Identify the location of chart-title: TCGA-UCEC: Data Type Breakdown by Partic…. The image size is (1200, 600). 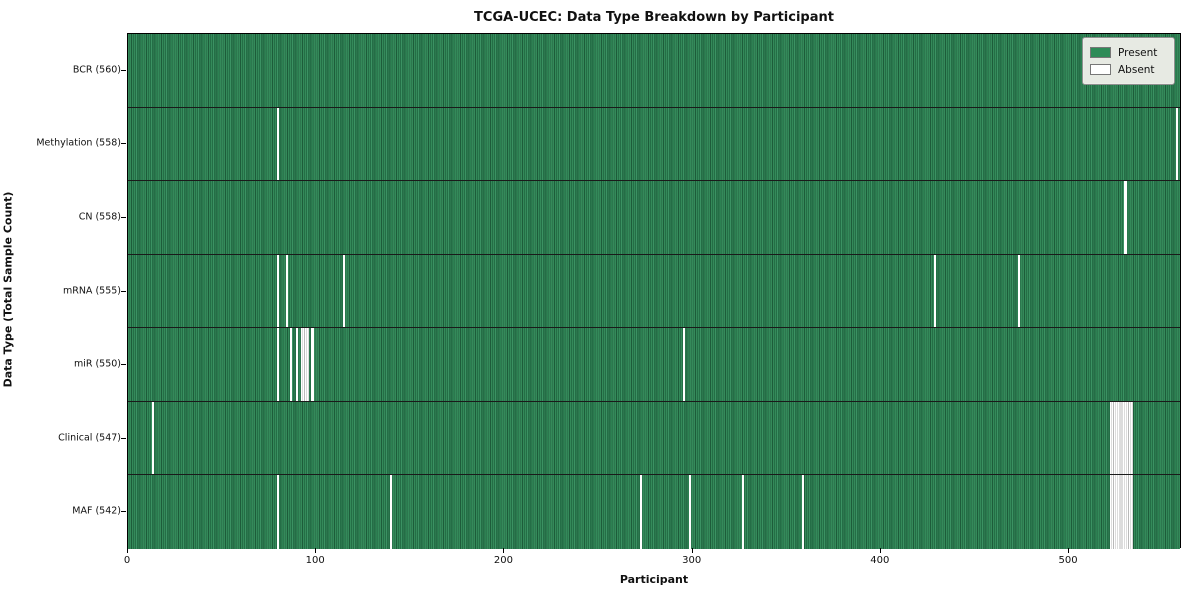
(654, 17).